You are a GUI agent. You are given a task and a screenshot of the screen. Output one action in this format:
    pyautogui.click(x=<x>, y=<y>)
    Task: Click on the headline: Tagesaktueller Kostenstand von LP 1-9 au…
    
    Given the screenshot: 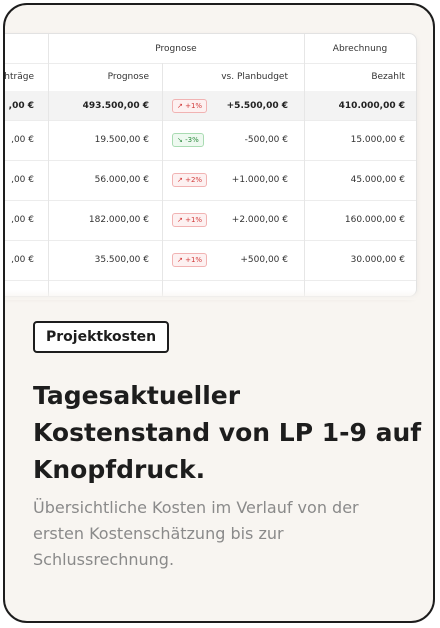 What is the action you would take?
    pyautogui.click(x=227, y=432)
    